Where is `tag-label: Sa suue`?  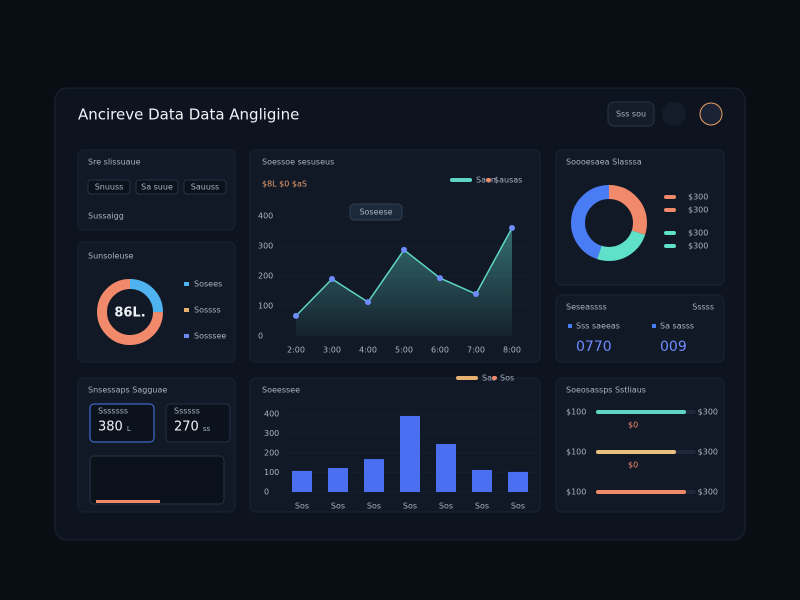
tag-label: Sa suue is located at coordinates (157, 187).